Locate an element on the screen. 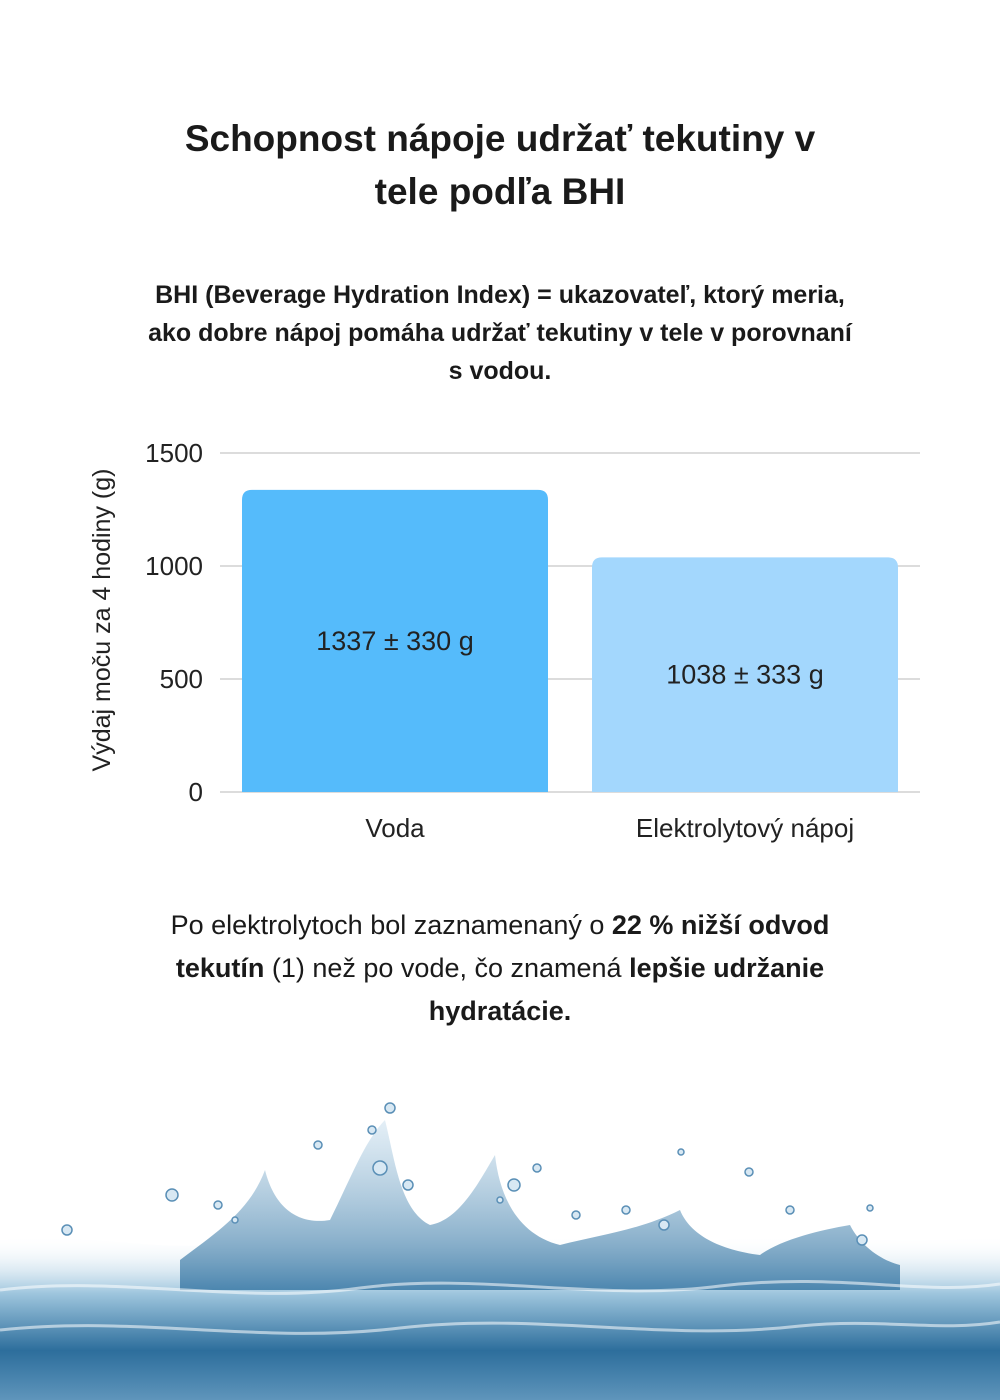 Image resolution: width=1000 pixels, height=1400 pixels. conclusion-part-2: (1) než po vode, čo znamená is located at coordinates (447, 968).